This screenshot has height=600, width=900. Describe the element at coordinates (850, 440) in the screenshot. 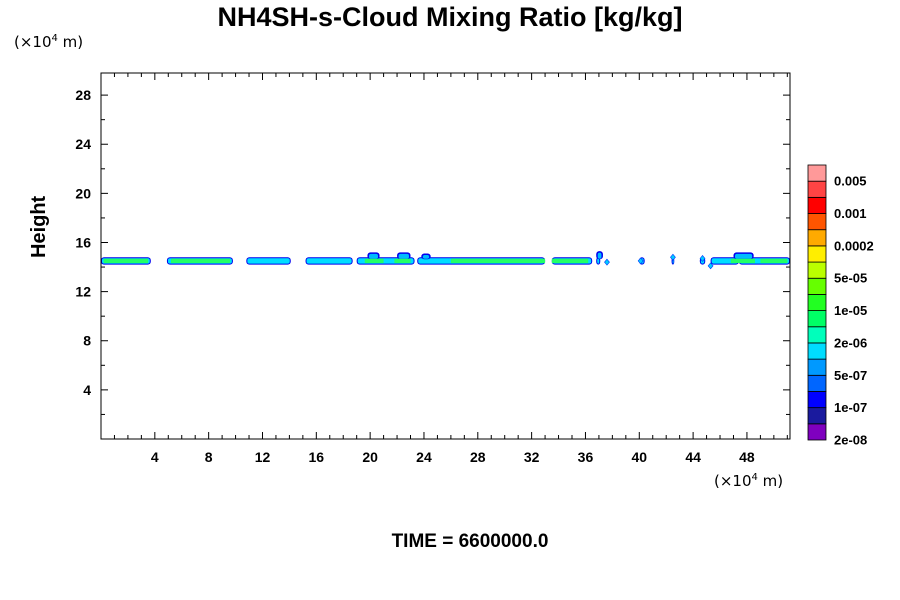

I see `colorbar-label: 2e-08` at that location.